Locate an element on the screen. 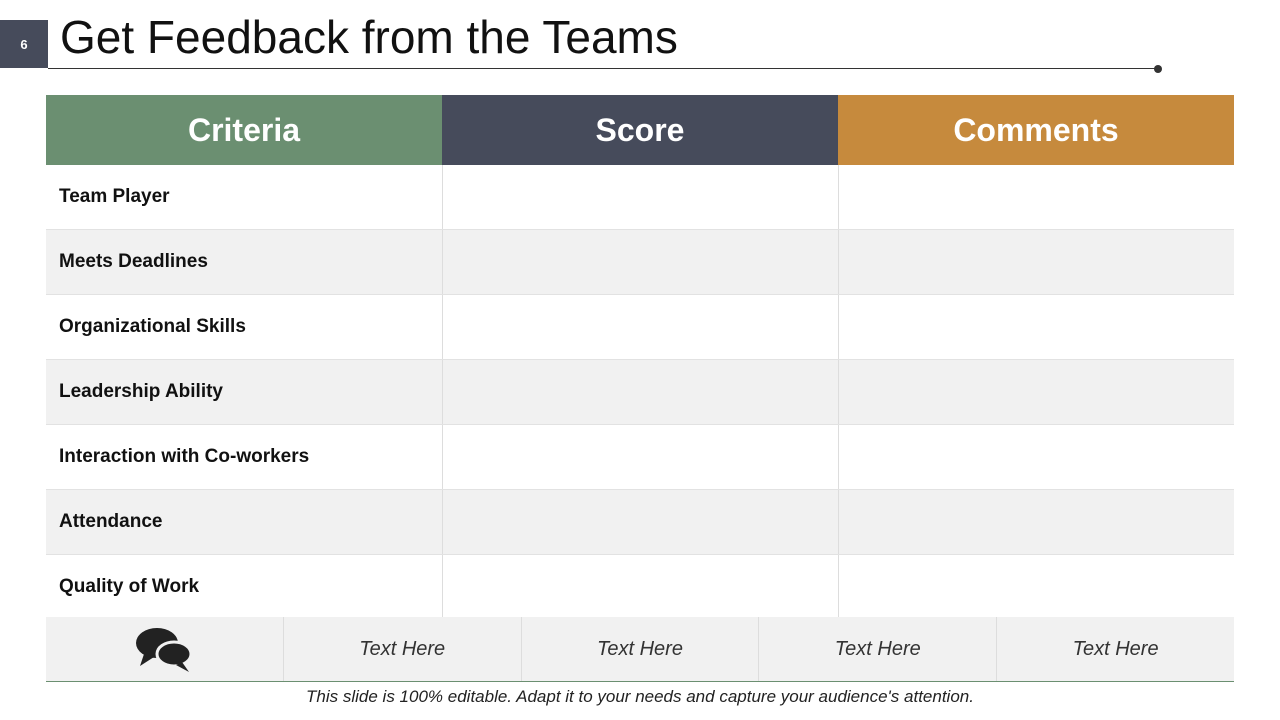 The width and height of the screenshot is (1280, 720). header-row: Criteria Score Comments is located at coordinates (640, 130).